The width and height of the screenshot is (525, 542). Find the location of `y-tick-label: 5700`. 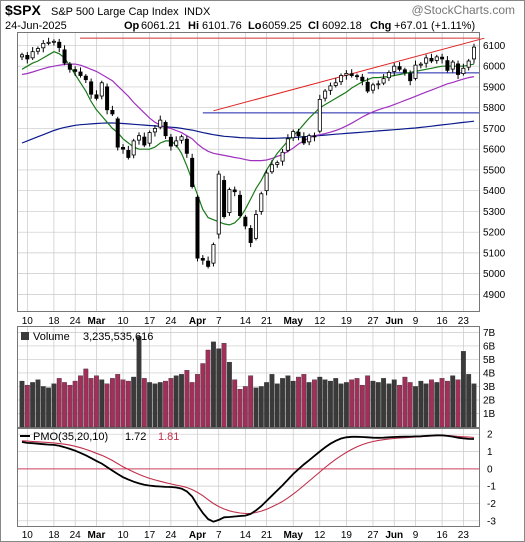

y-tick-label: 5700 is located at coordinates (494, 129).